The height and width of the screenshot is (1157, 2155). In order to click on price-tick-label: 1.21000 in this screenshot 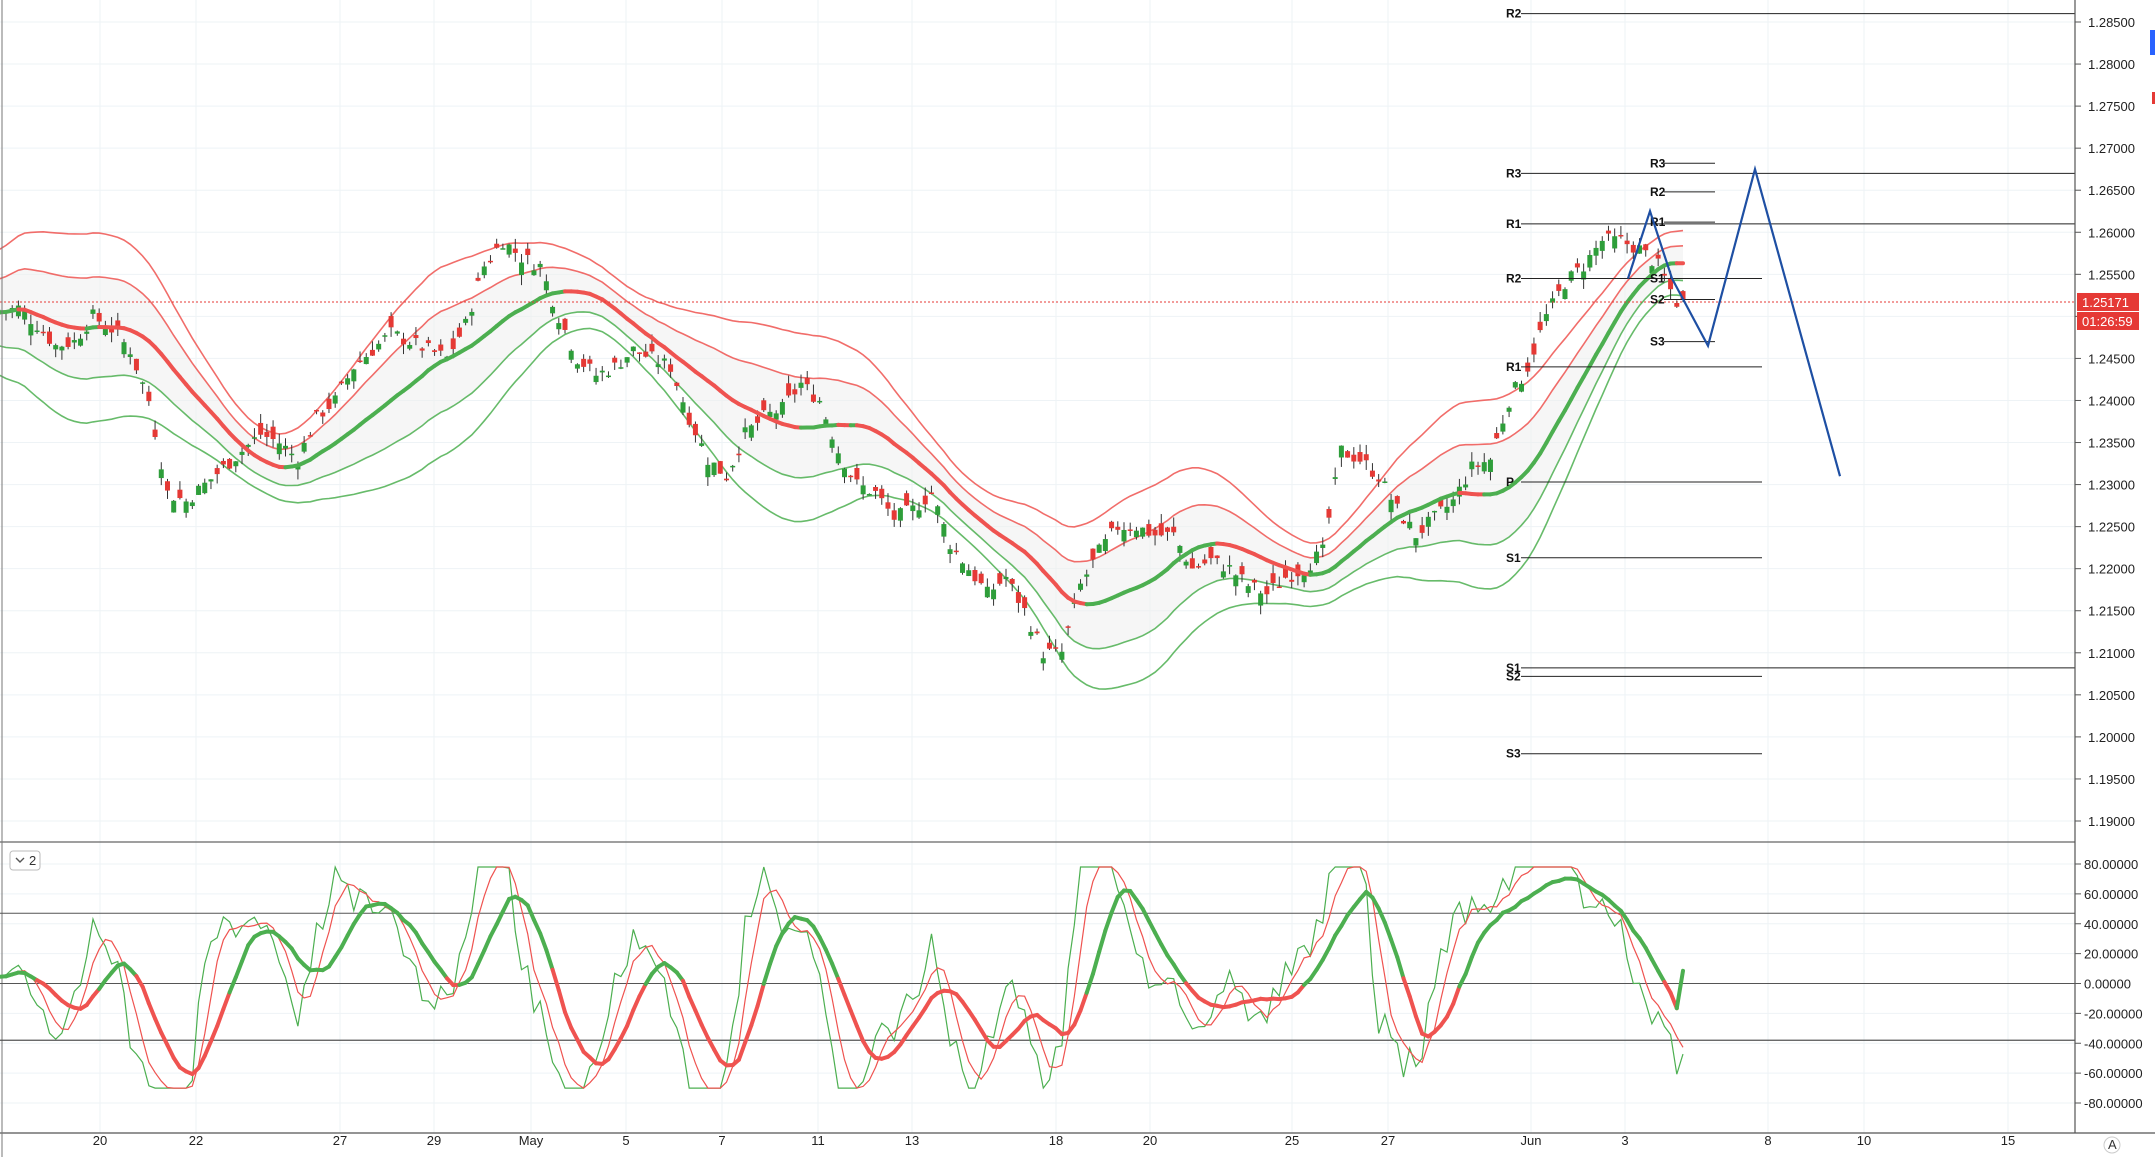, I will do `click(2111, 653)`.